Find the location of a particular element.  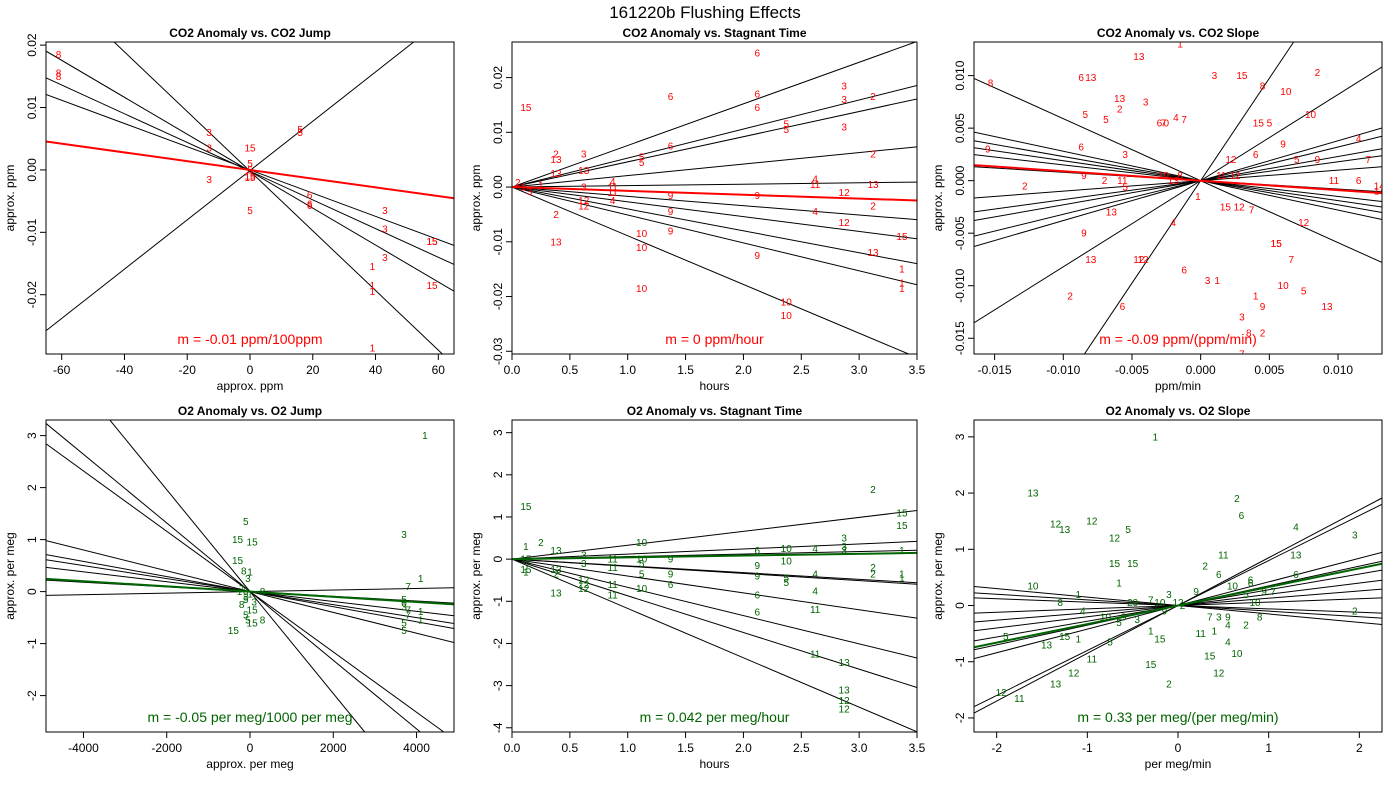

x-tick-label: -0.005 is located at coordinates (1132, 370).